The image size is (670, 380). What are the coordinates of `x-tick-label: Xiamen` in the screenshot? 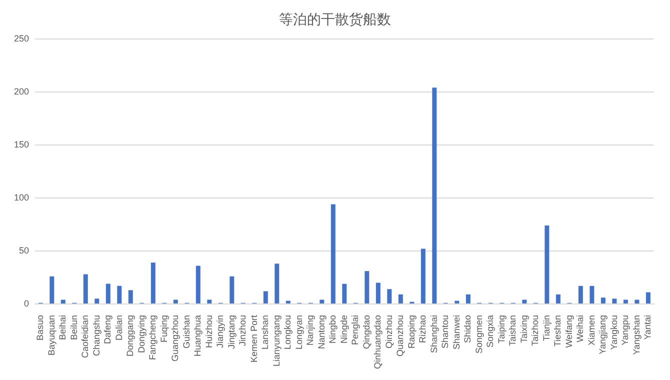 It's located at (591, 330).